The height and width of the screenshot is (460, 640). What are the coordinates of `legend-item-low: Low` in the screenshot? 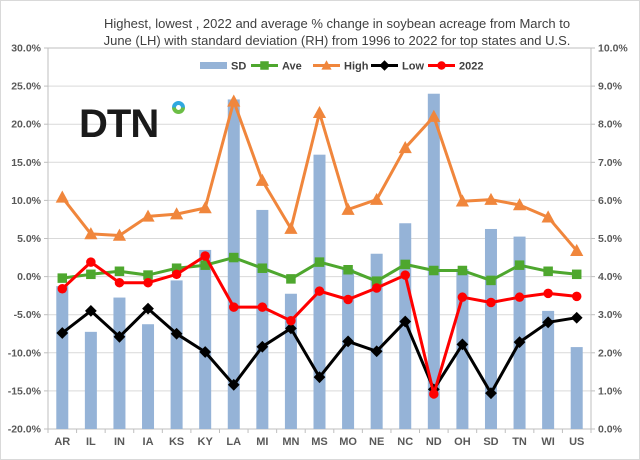 It's located at (397, 66).